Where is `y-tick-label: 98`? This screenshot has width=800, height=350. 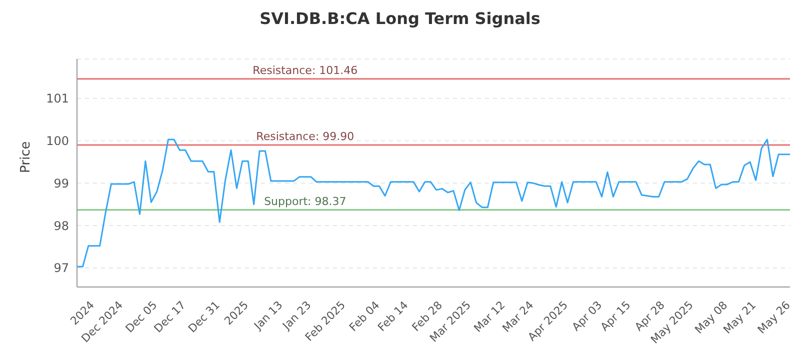 y-tick-label: 98 is located at coordinates (61, 225).